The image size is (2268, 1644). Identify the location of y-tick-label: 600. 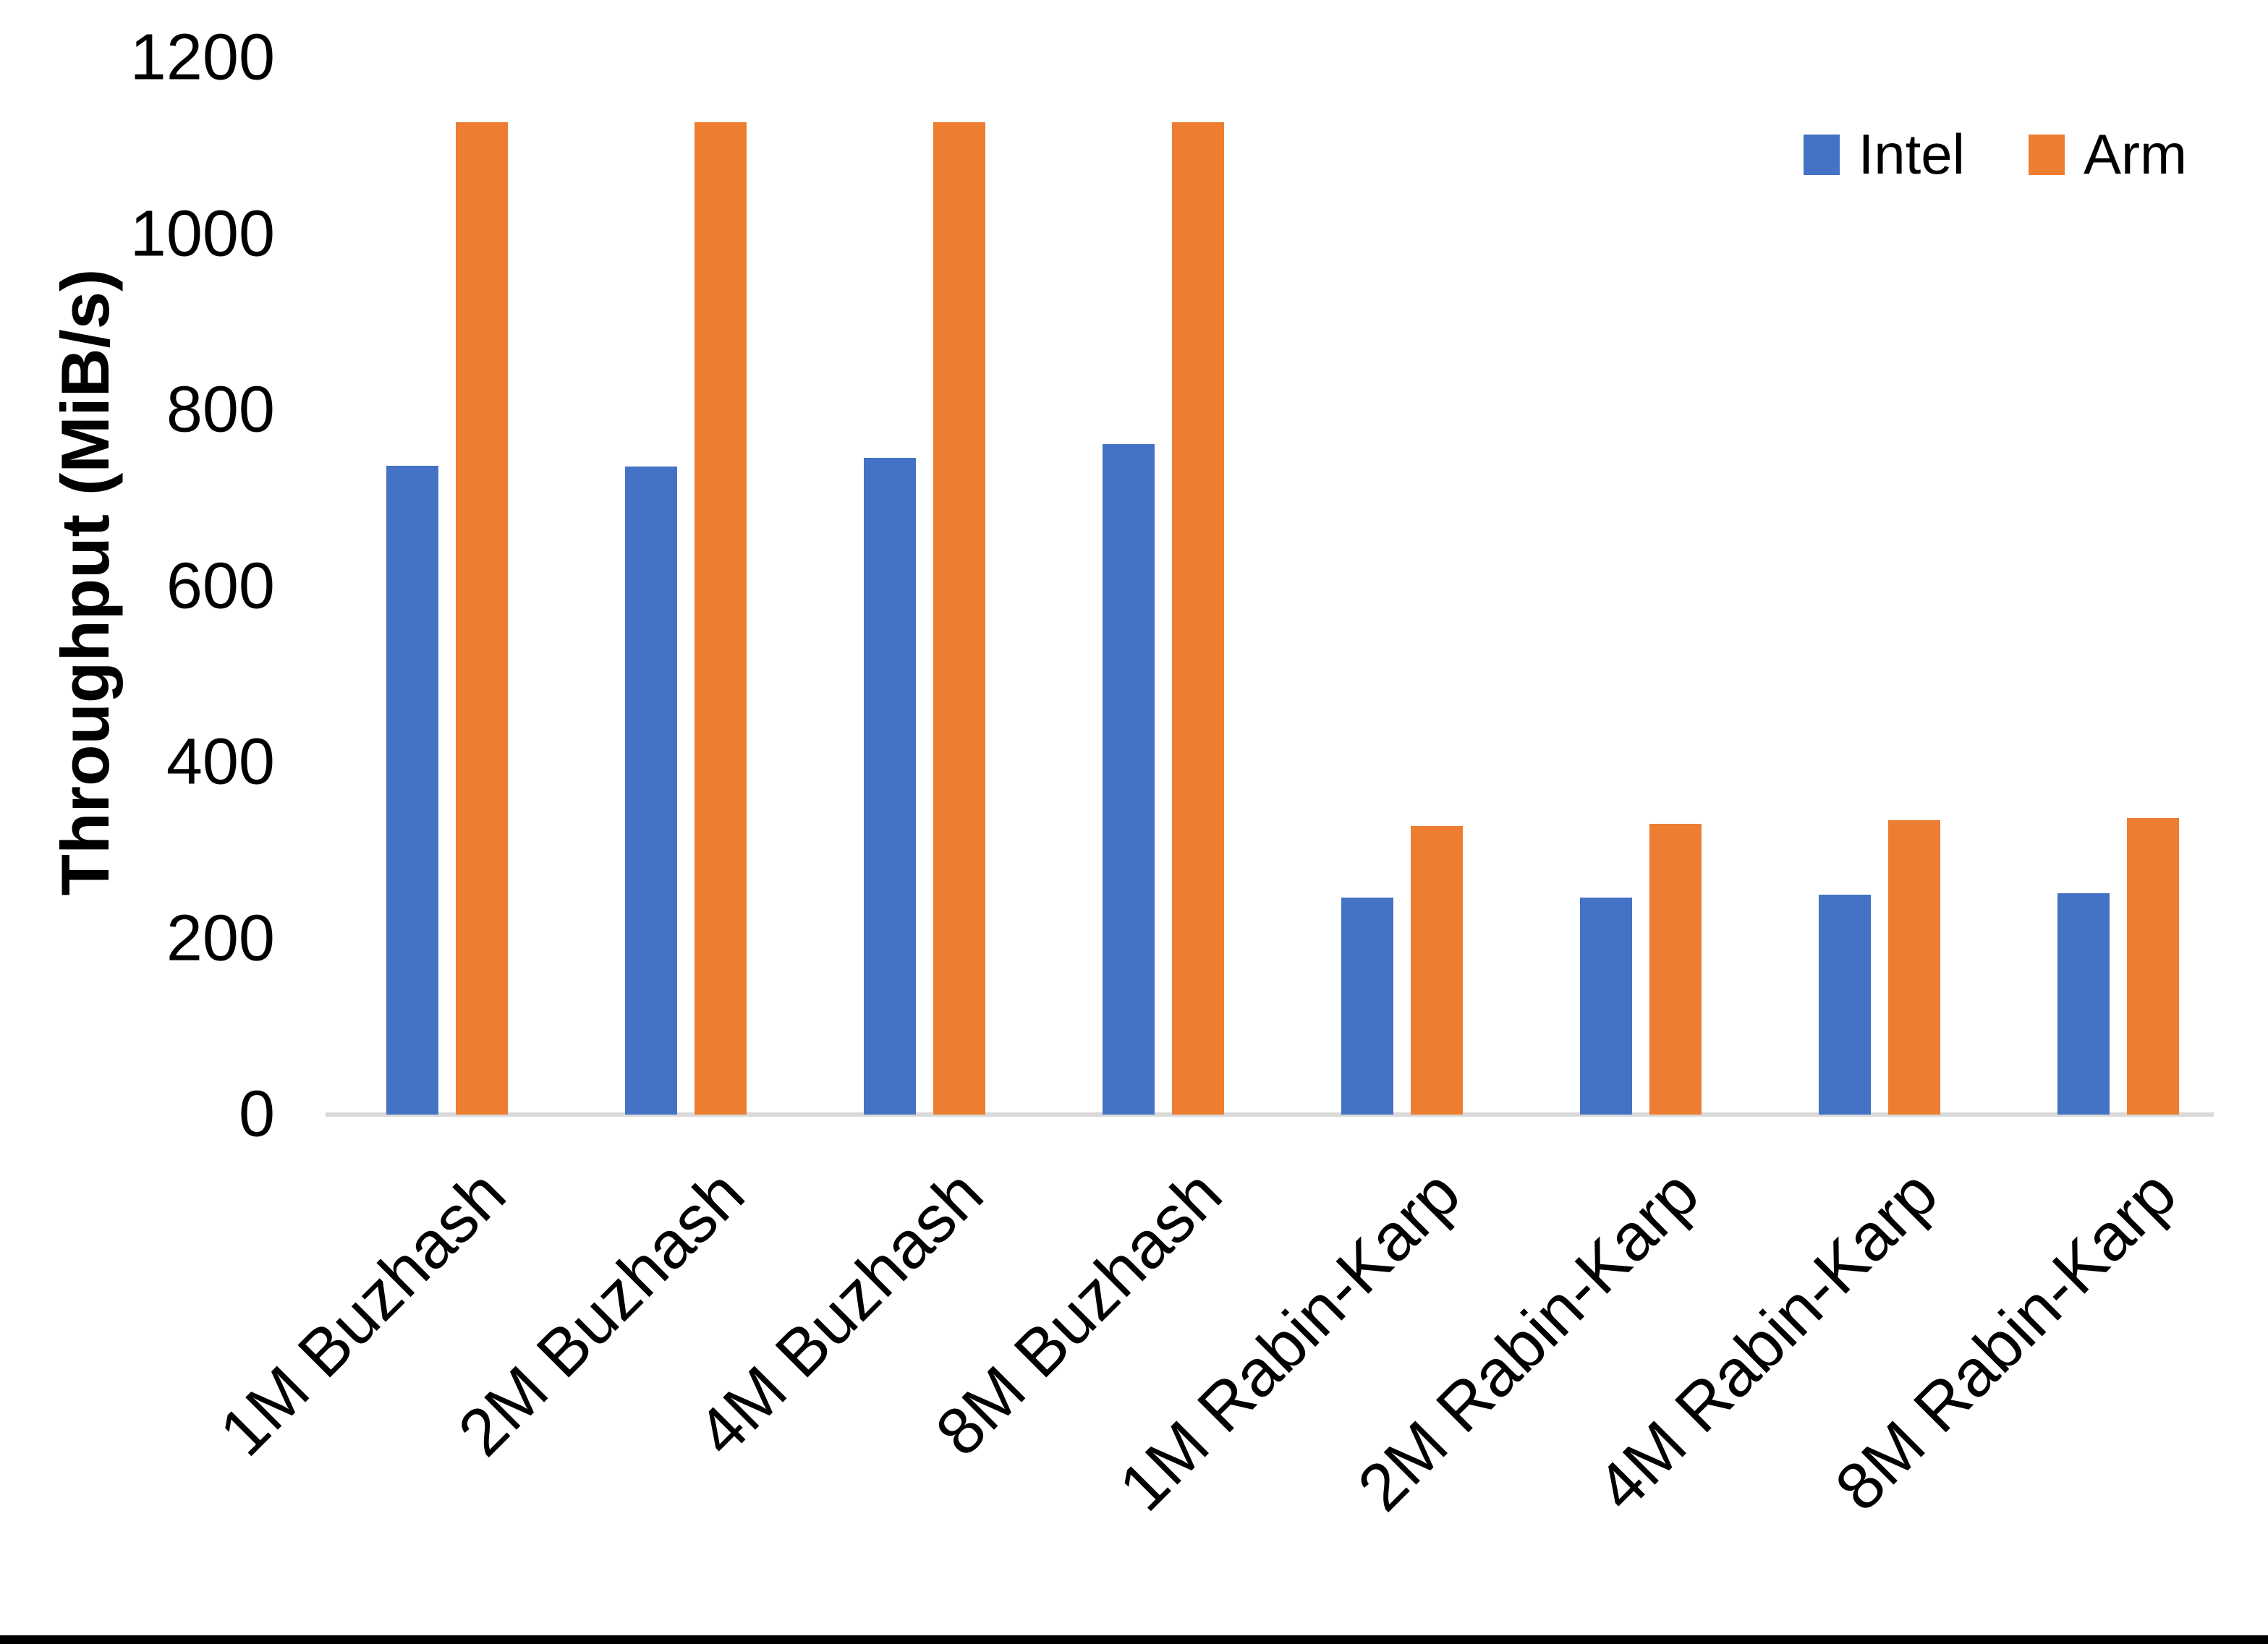
(220, 586).